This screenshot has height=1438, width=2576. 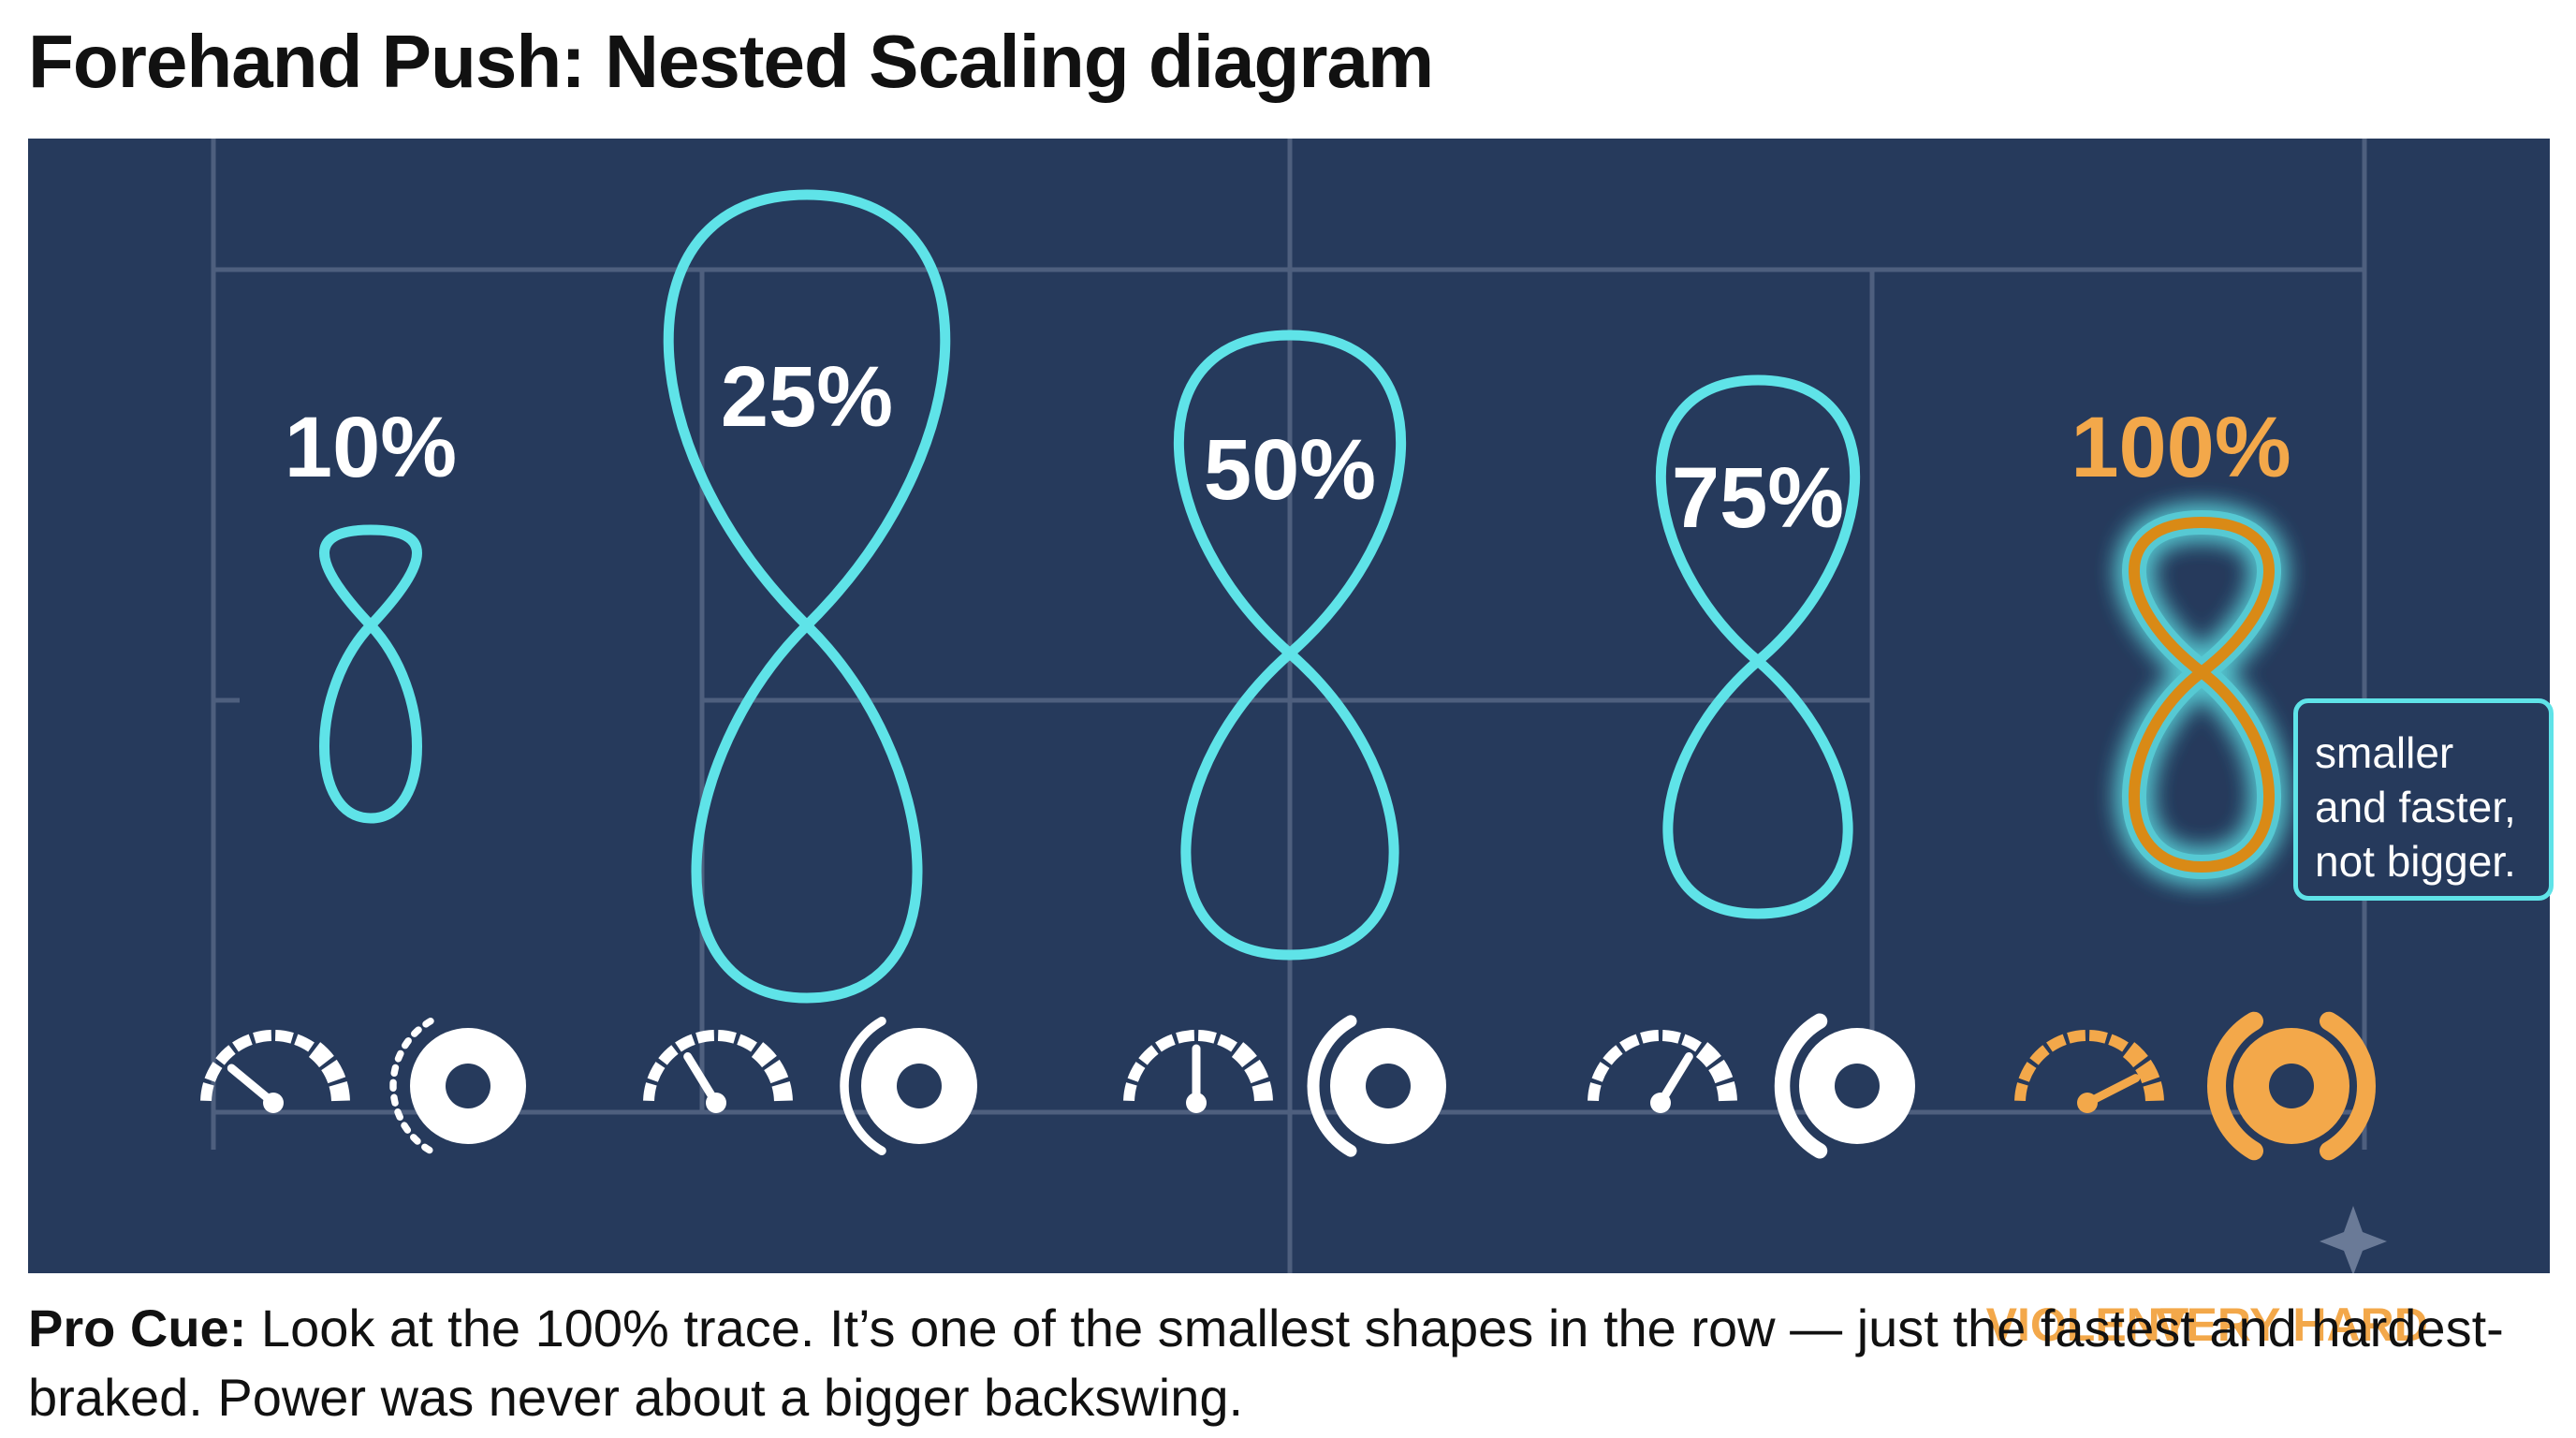 What do you see at coordinates (1857, 1325) in the screenshot?
I see `firmness-label-75: HARDER` at bounding box center [1857, 1325].